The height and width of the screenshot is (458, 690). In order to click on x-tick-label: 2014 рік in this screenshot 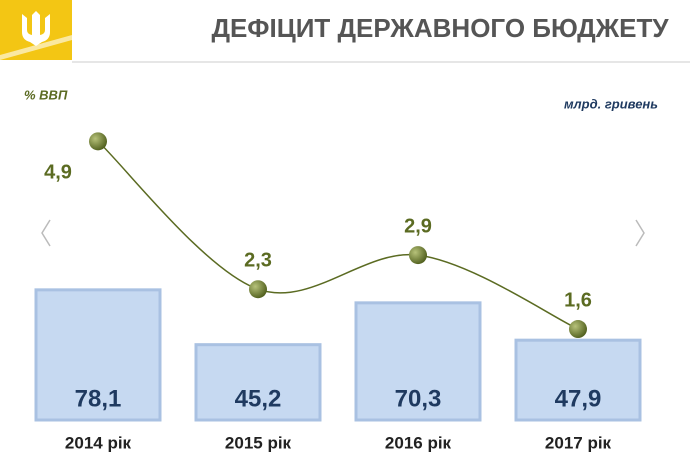, I will do `click(98, 442)`.